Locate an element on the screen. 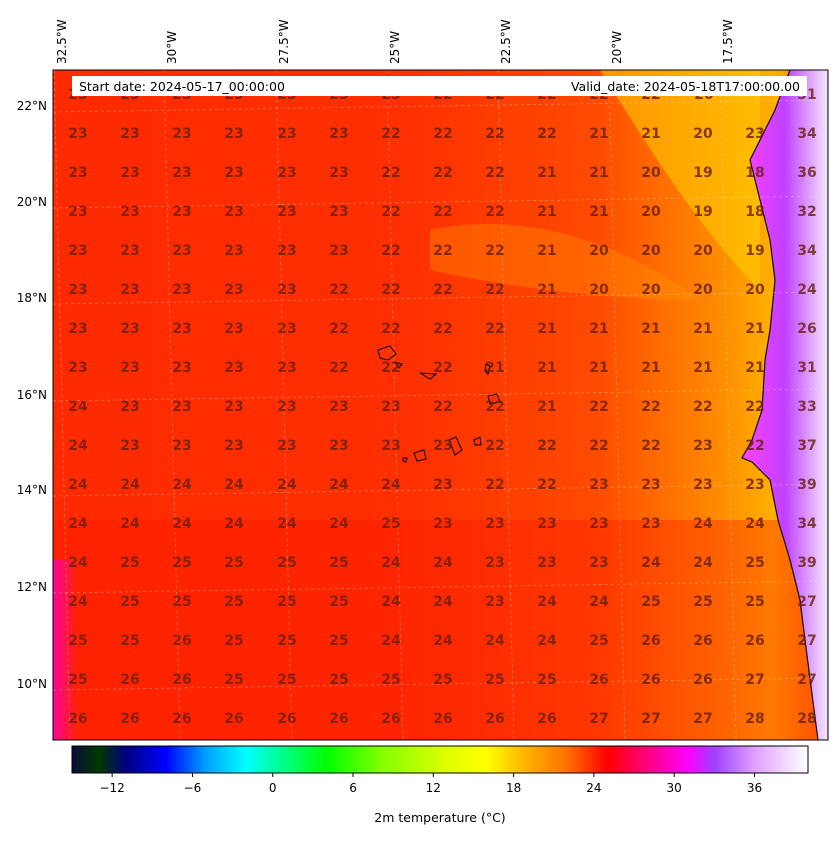 The image size is (837, 841). grid-value: 34 is located at coordinates (807, 251).